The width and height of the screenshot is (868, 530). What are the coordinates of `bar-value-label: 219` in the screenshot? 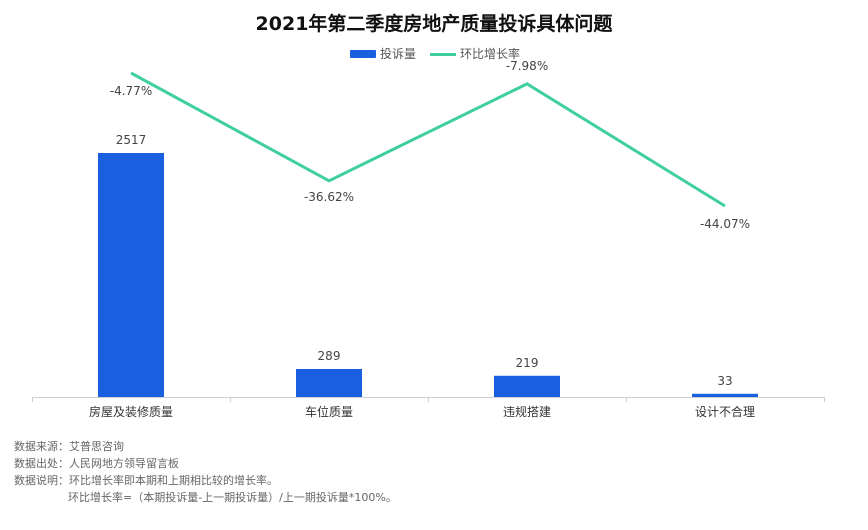 It's located at (527, 363).